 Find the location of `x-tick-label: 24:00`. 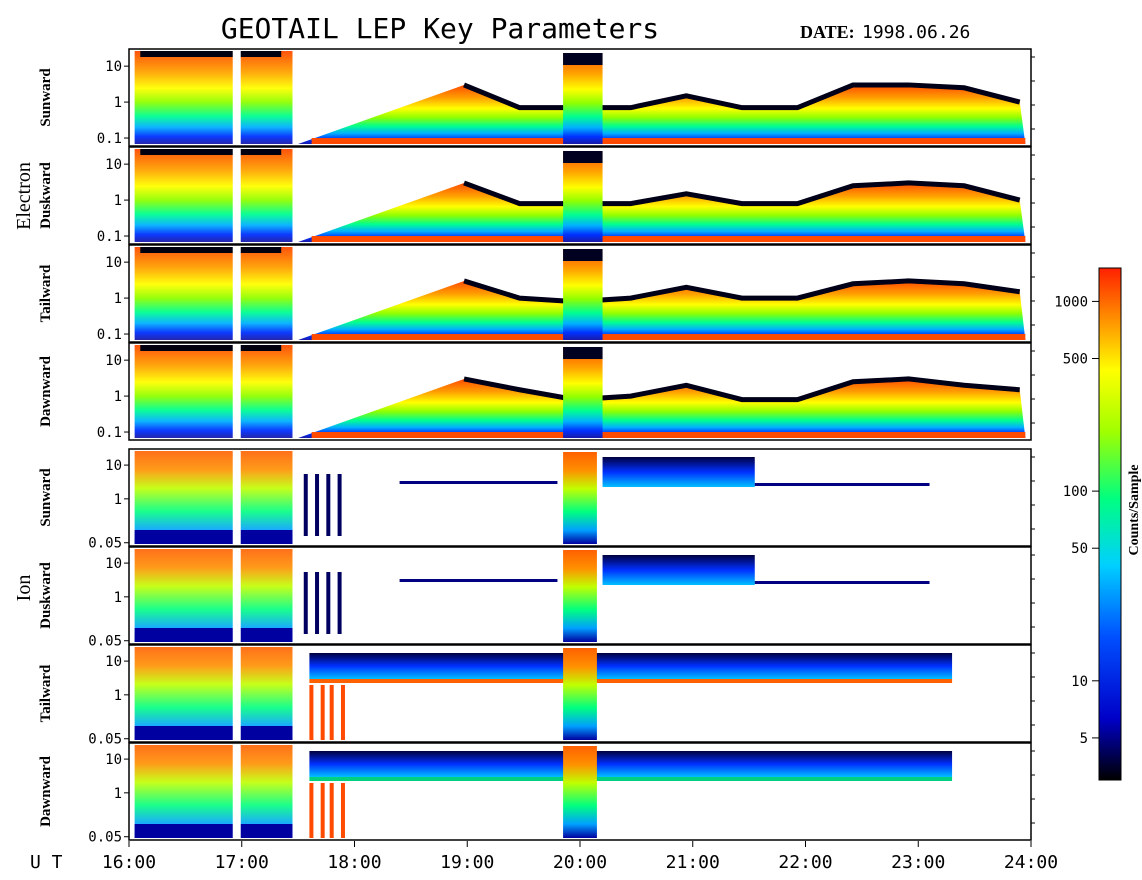

x-tick-label: 24:00 is located at coordinates (1031, 862).